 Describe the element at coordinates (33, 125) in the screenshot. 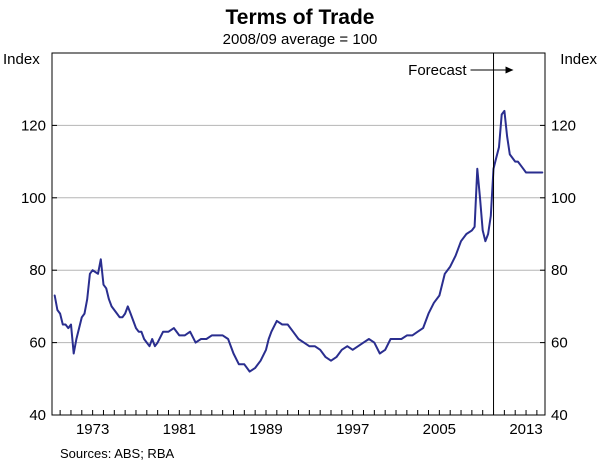

I see `y-tick-label-left-120: 120` at that location.